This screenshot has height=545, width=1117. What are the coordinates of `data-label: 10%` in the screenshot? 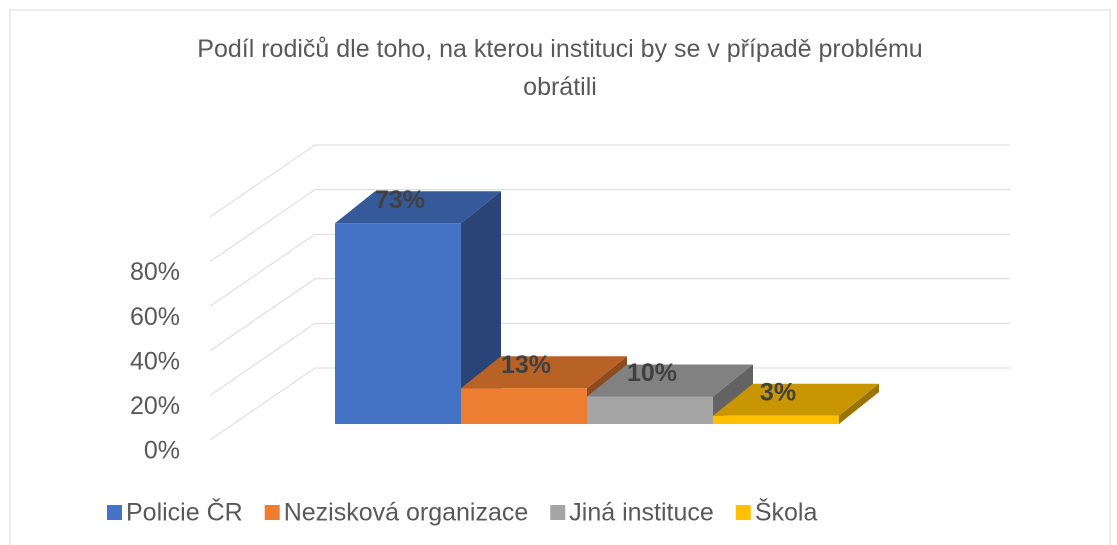 It's located at (652, 373).